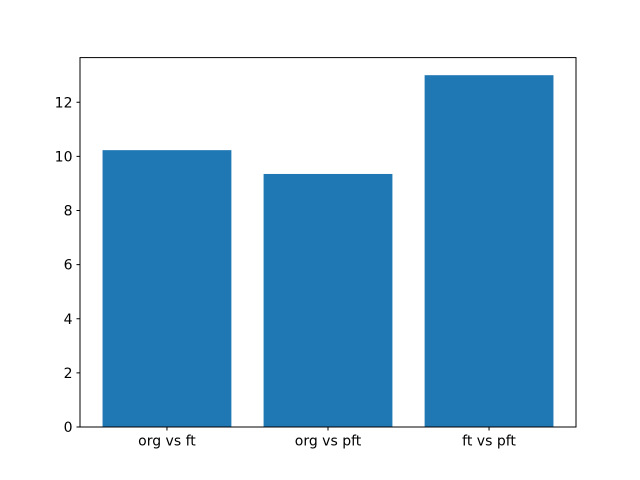 The image size is (640, 480). What do you see at coordinates (68, 266) in the screenshot?
I see `y-tick-label: 6` at bounding box center [68, 266].